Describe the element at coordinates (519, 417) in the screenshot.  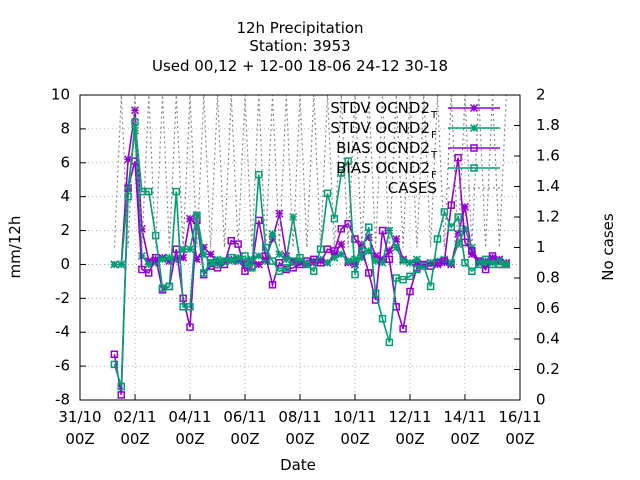
I see `x-tick-label-date: 16/11` at that location.